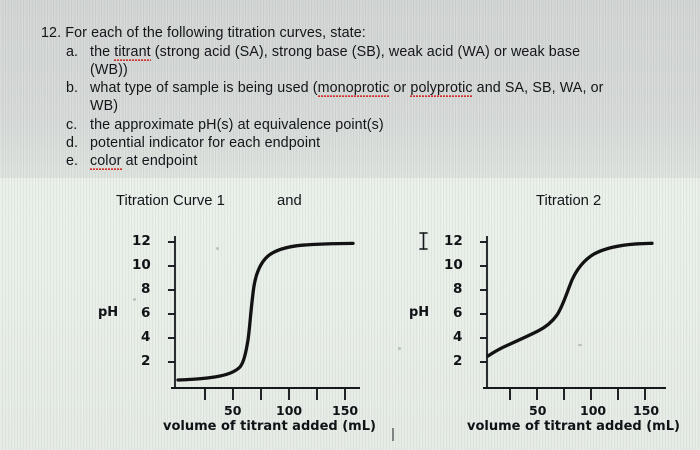  I want to click on text-cursor-icon, so click(423, 241).